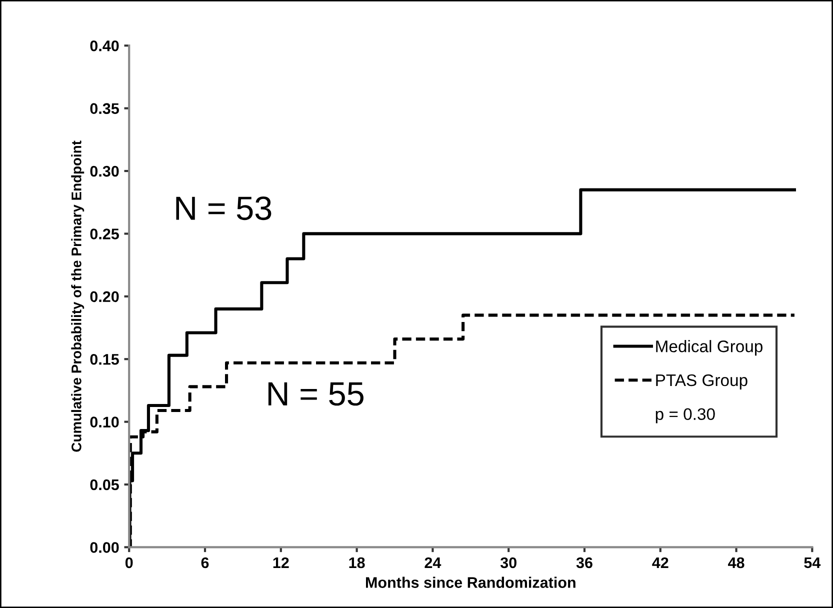 This screenshot has height=608, width=833. Describe the element at coordinates (77, 296) in the screenshot. I see `y-axis-title: Cumulative Probability of the Primary Endpoint` at that location.